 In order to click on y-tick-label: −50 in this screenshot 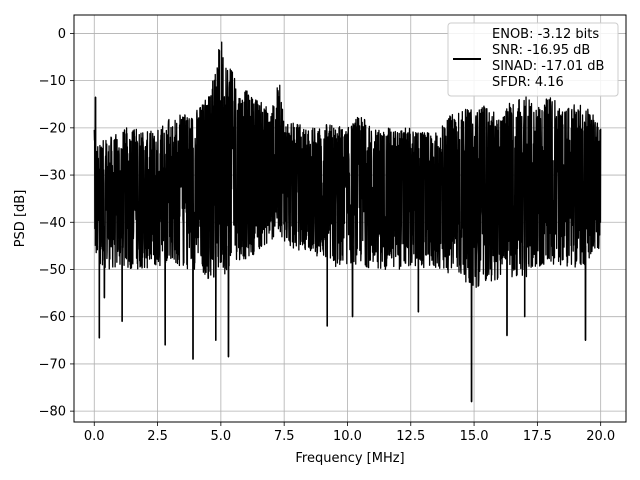, I will do `click(52, 270)`.